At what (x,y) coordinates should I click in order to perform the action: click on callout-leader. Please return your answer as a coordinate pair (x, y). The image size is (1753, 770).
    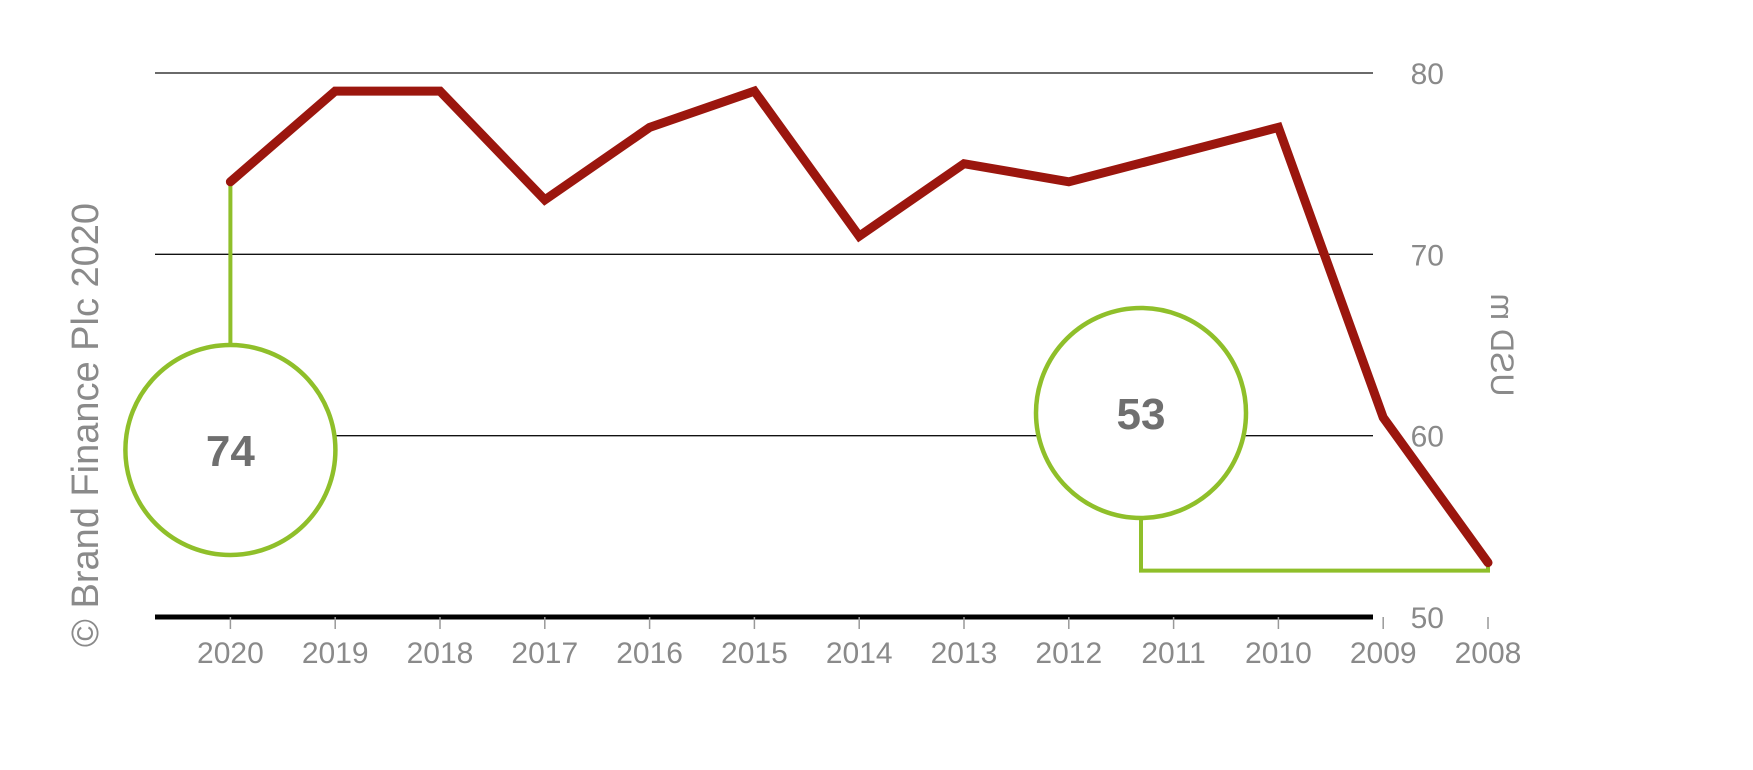
    Looking at the image, I should click on (1314, 546).